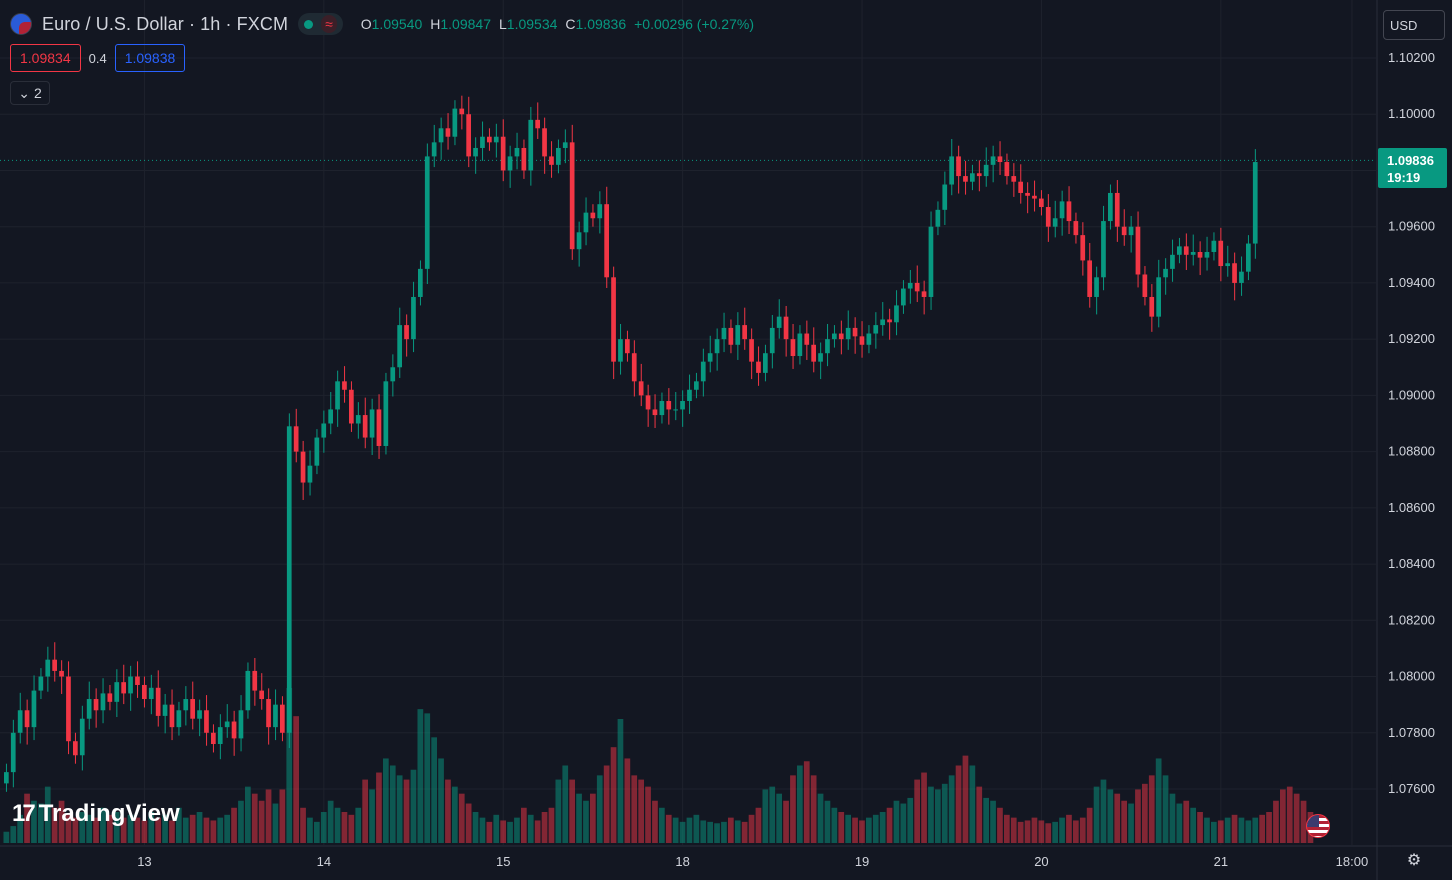 The image size is (1452, 880). Describe the element at coordinates (96, 814) in the screenshot. I see `tradingview-logo: 17 TradingView` at that location.